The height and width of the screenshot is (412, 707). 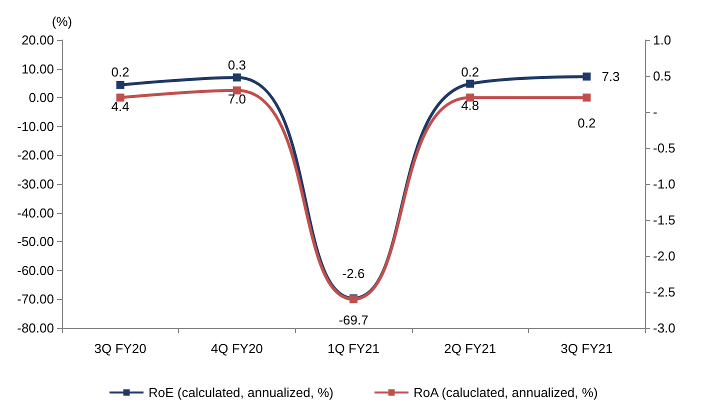 I want to click on y2-tick-label: -2.0, so click(x=664, y=256).